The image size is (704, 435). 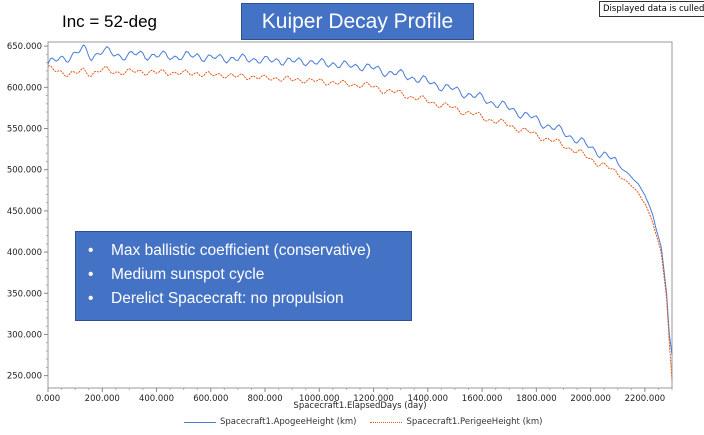 I want to click on y-tick-label: 400.000, so click(x=24, y=253).